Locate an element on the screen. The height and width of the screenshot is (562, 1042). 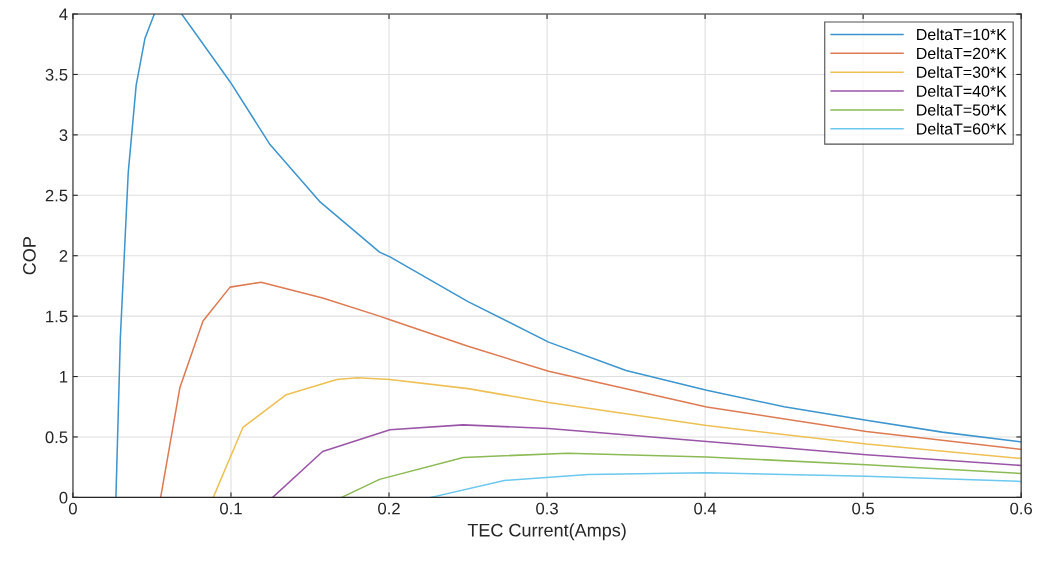
legend-label: DeltaT=60*K is located at coordinates (962, 128).